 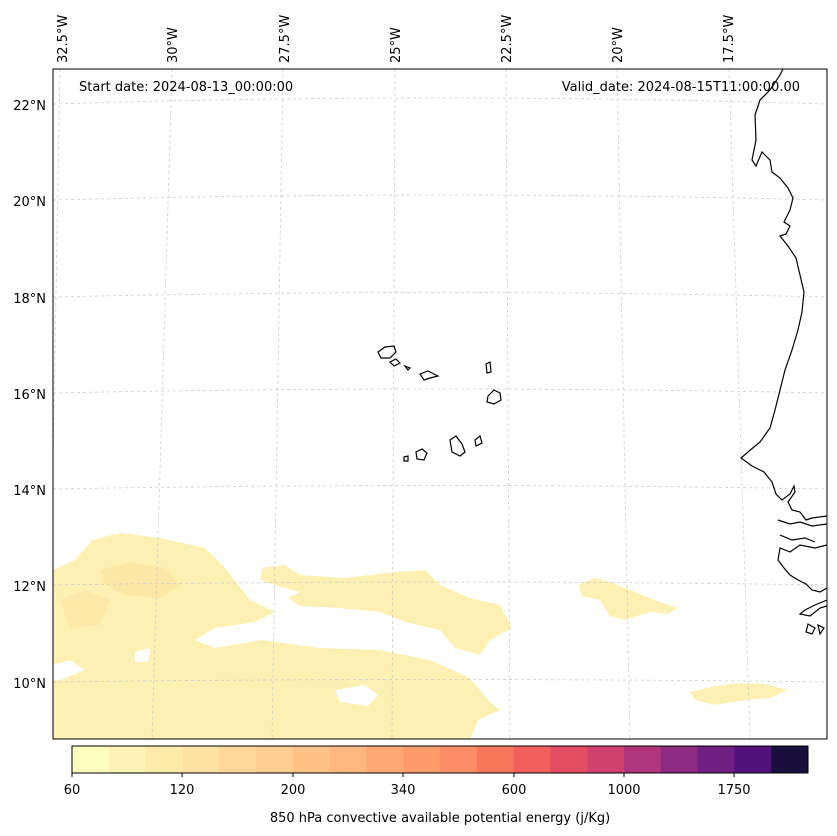 I want to click on parallel-18n, so click(x=440, y=295).